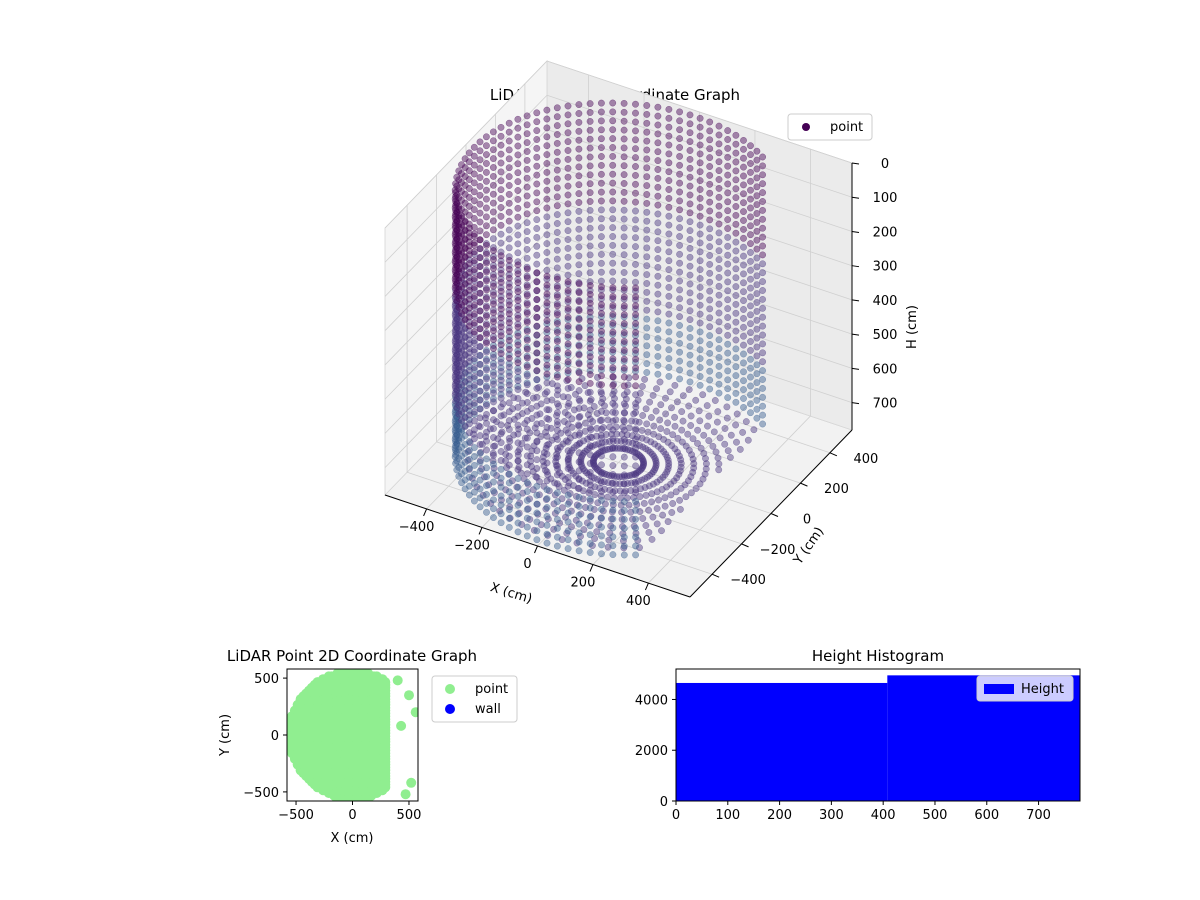  What do you see at coordinates (511, 593) in the screenshot?
I see `chart-3d-xlabel: X (cm)` at bounding box center [511, 593].